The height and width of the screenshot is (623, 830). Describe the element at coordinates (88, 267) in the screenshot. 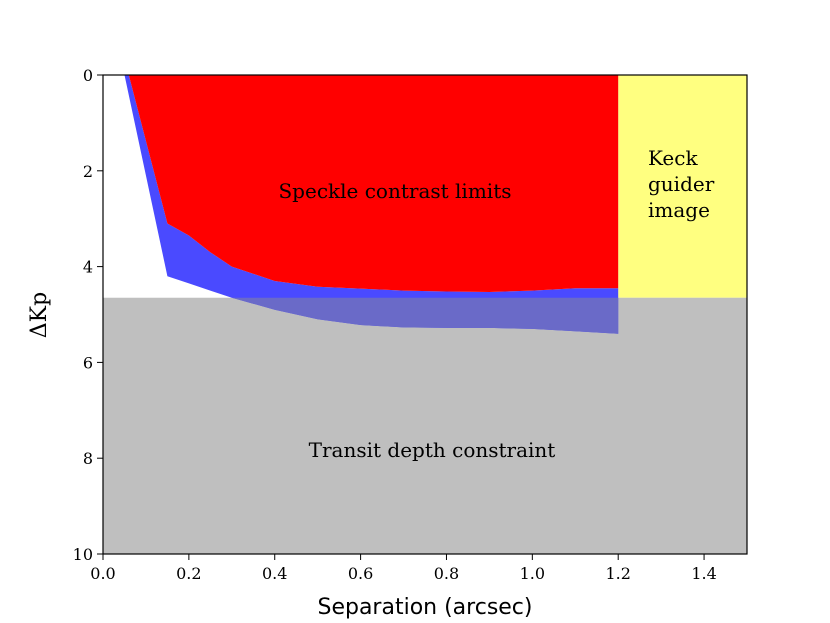

I see `y-tick-label: 4` at that location.